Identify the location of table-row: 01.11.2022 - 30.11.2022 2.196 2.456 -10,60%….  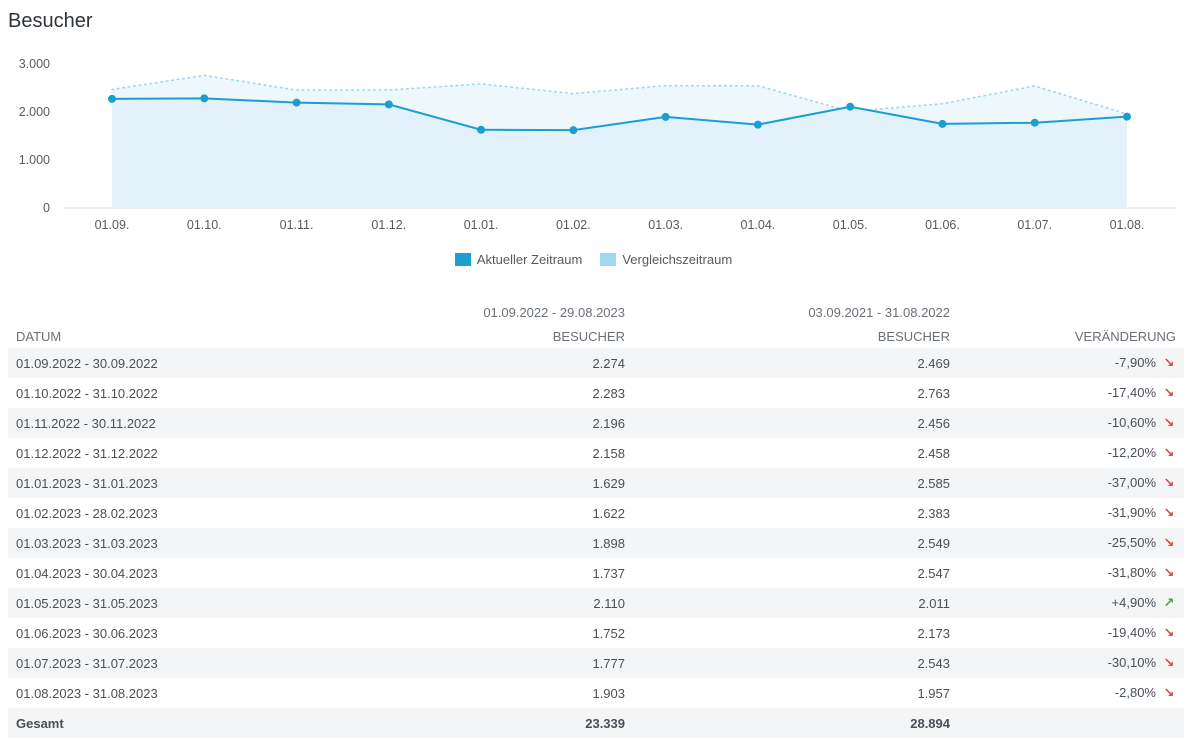
(596, 423).